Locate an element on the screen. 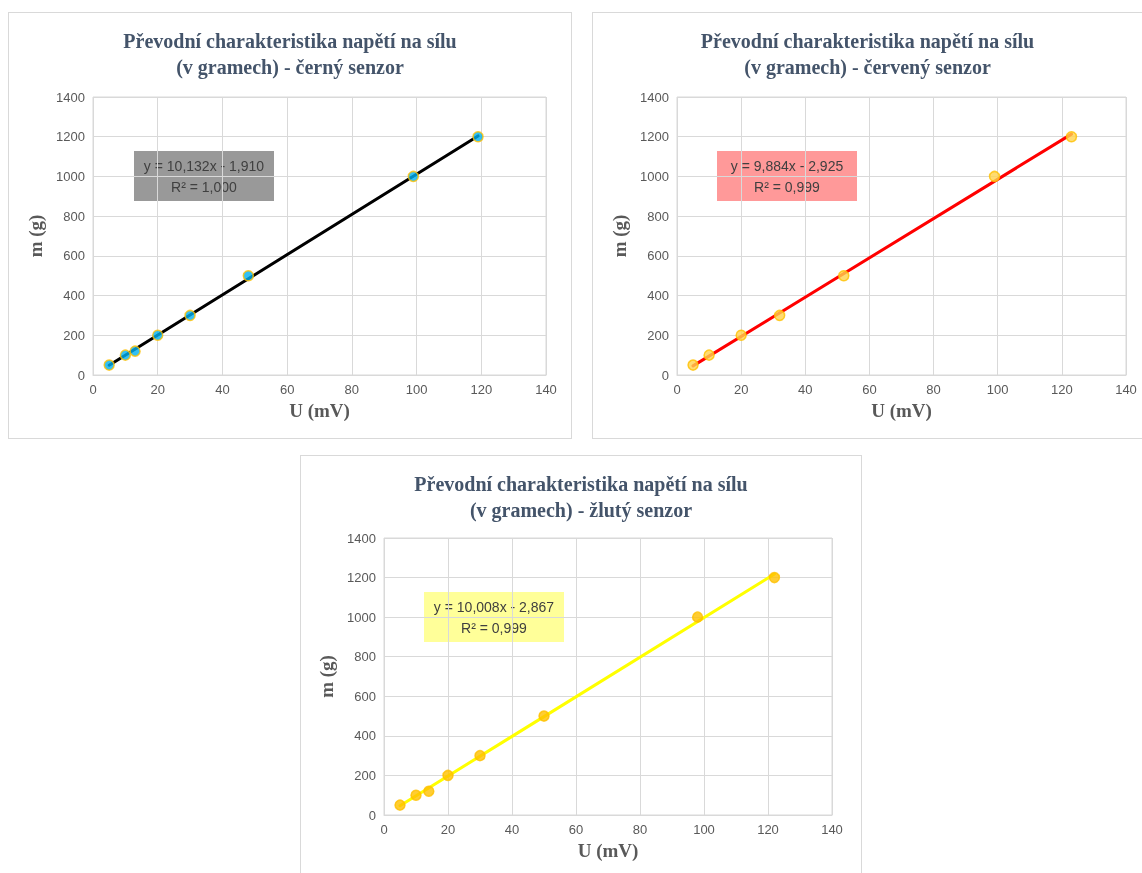 The width and height of the screenshot is (1142, 873). chart-title: Převodní charakteristika napětí na sílu (v gramech) - černý senzor is located at coordinates (290, 54).